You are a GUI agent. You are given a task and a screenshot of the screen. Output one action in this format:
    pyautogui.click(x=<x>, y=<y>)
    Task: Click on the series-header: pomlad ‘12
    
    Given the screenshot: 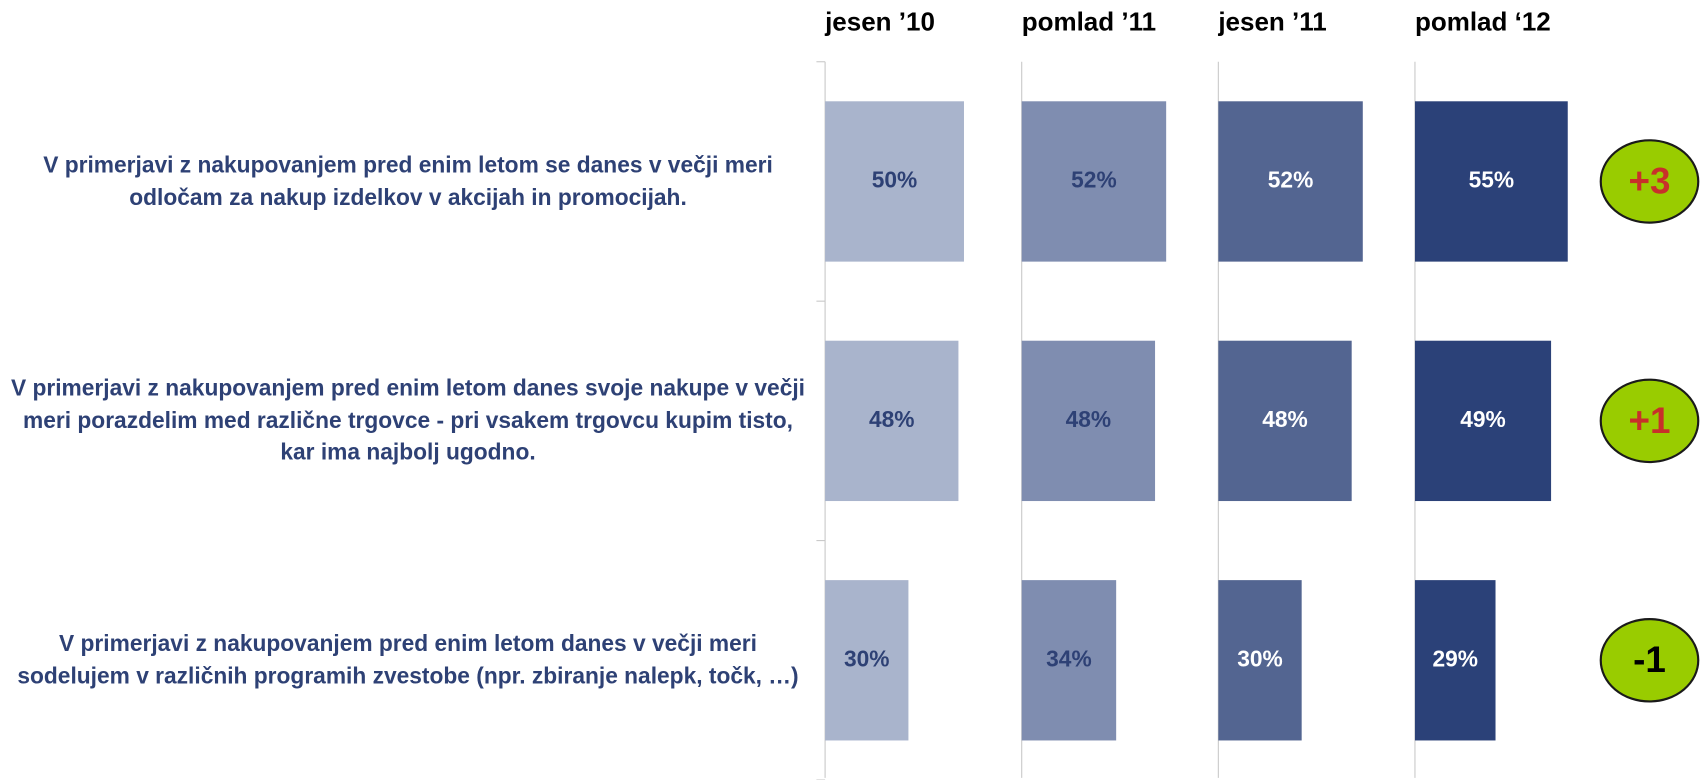 What is the action you would take?
    pyautogui.click(x=1483, y=22)
    